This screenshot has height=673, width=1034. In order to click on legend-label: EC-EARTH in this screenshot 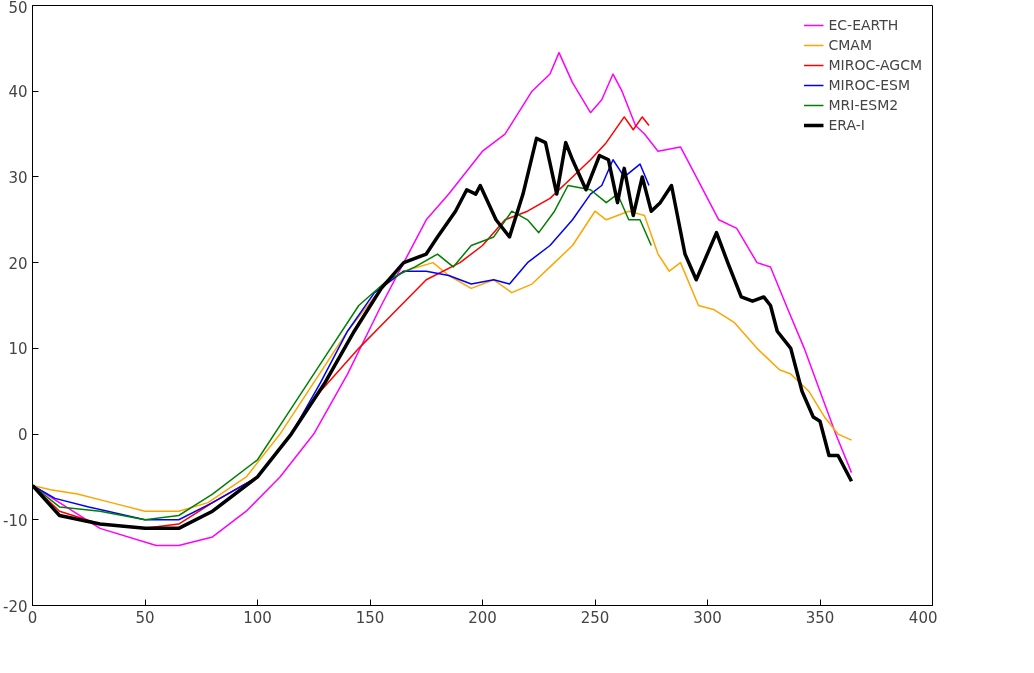, I will do `click(863, 25)`.